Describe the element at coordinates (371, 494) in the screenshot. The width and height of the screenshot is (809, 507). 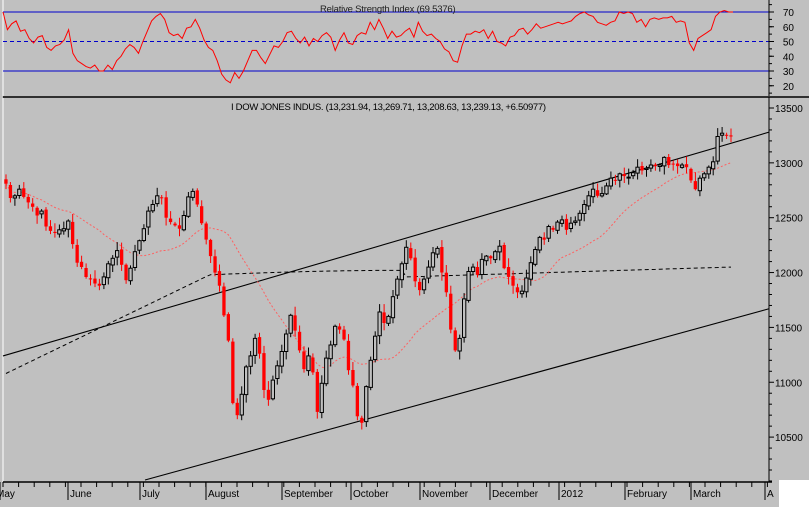
I see `month-label: October` at that location.